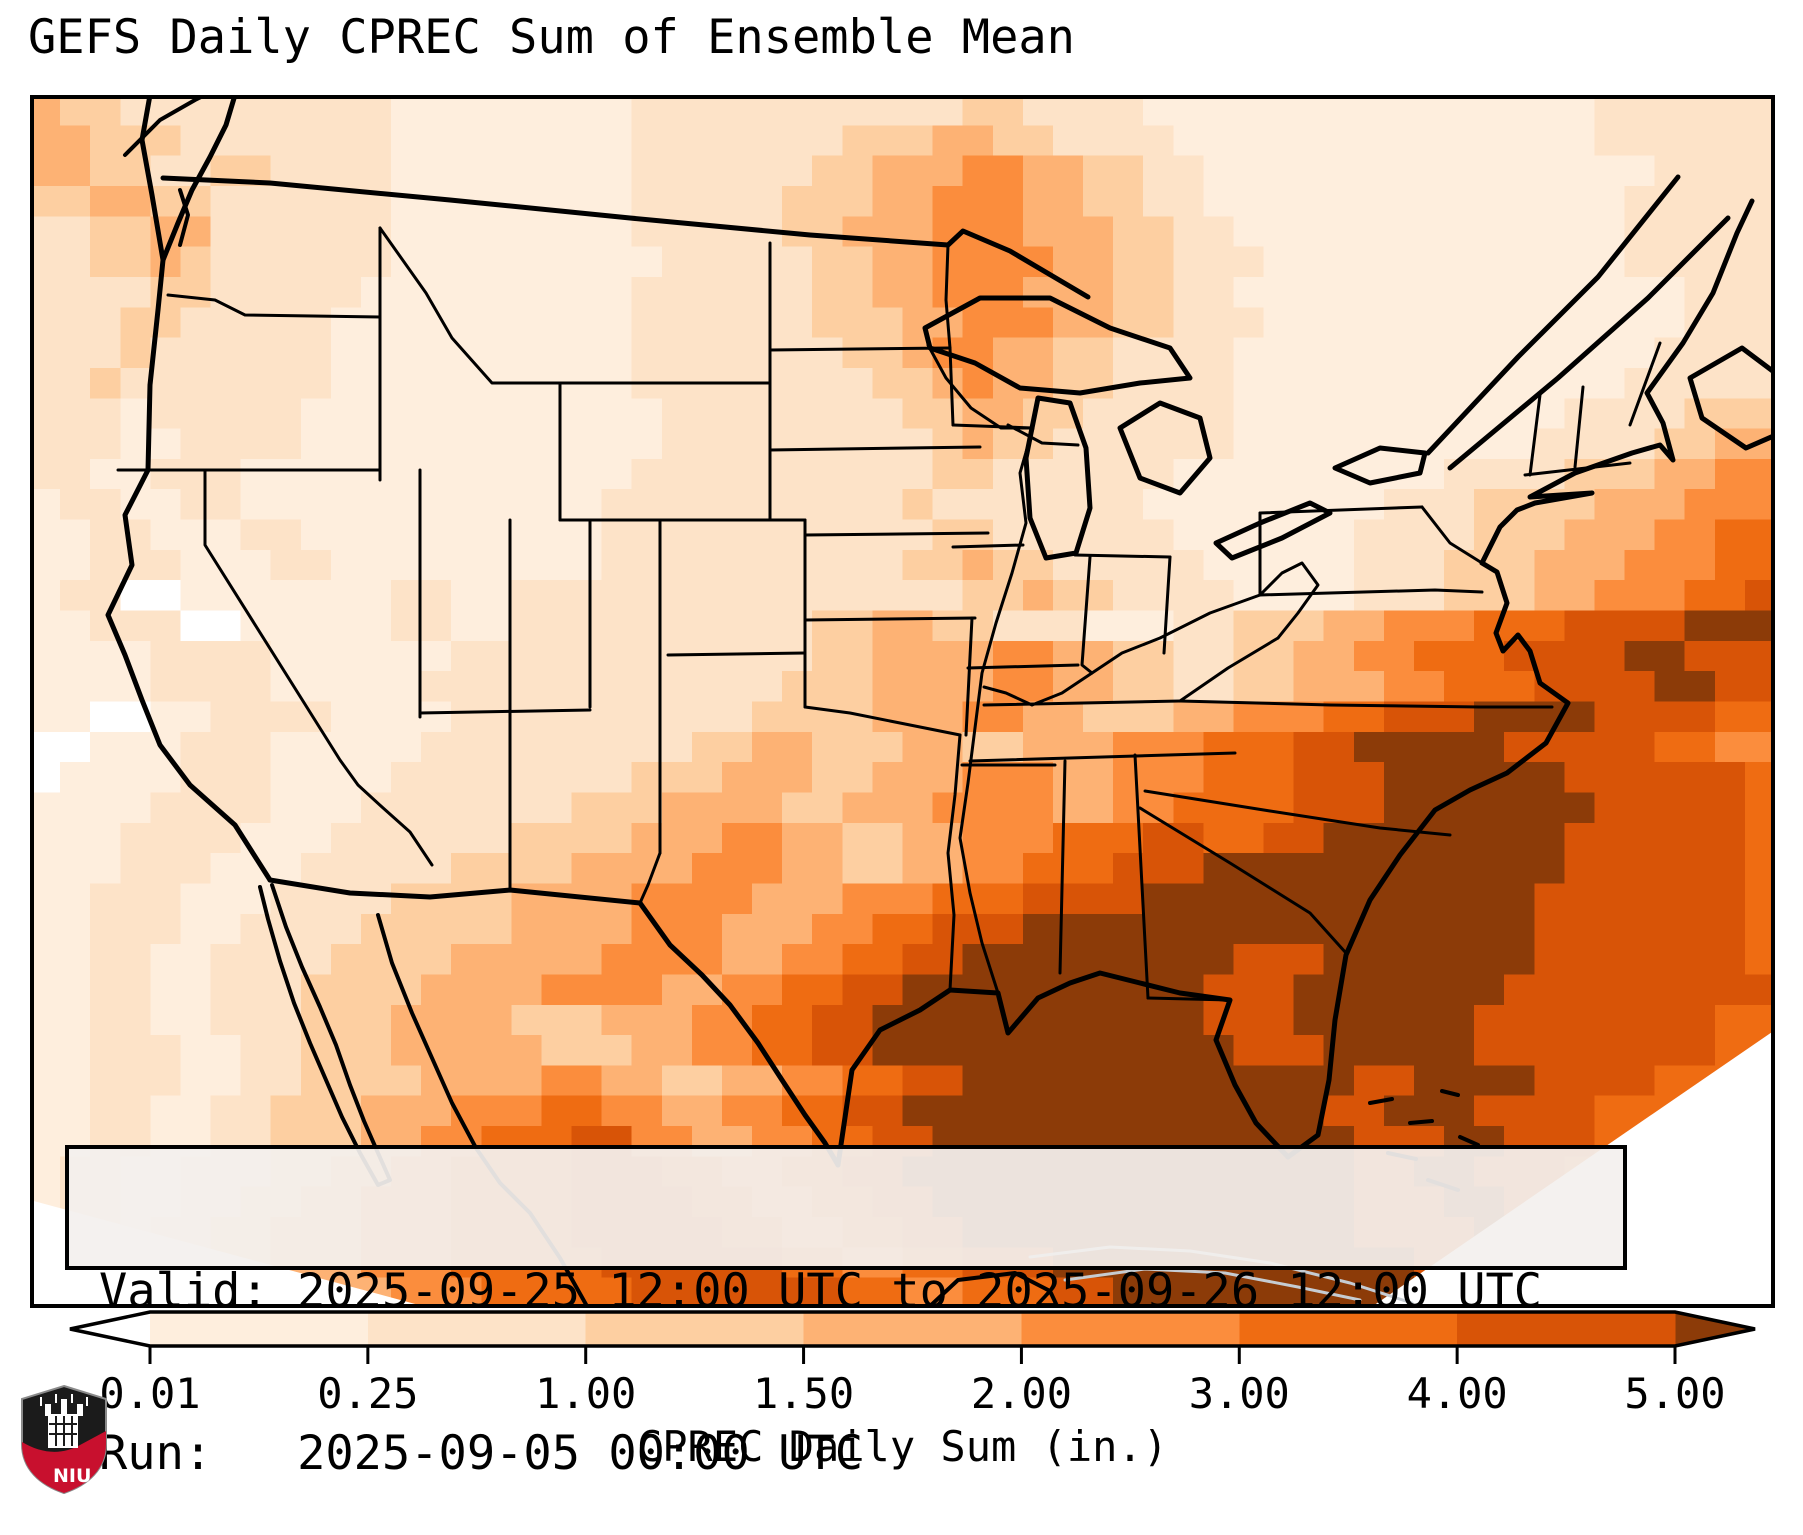  I want to click on valid-label: Valid:, so click(184, 1291).